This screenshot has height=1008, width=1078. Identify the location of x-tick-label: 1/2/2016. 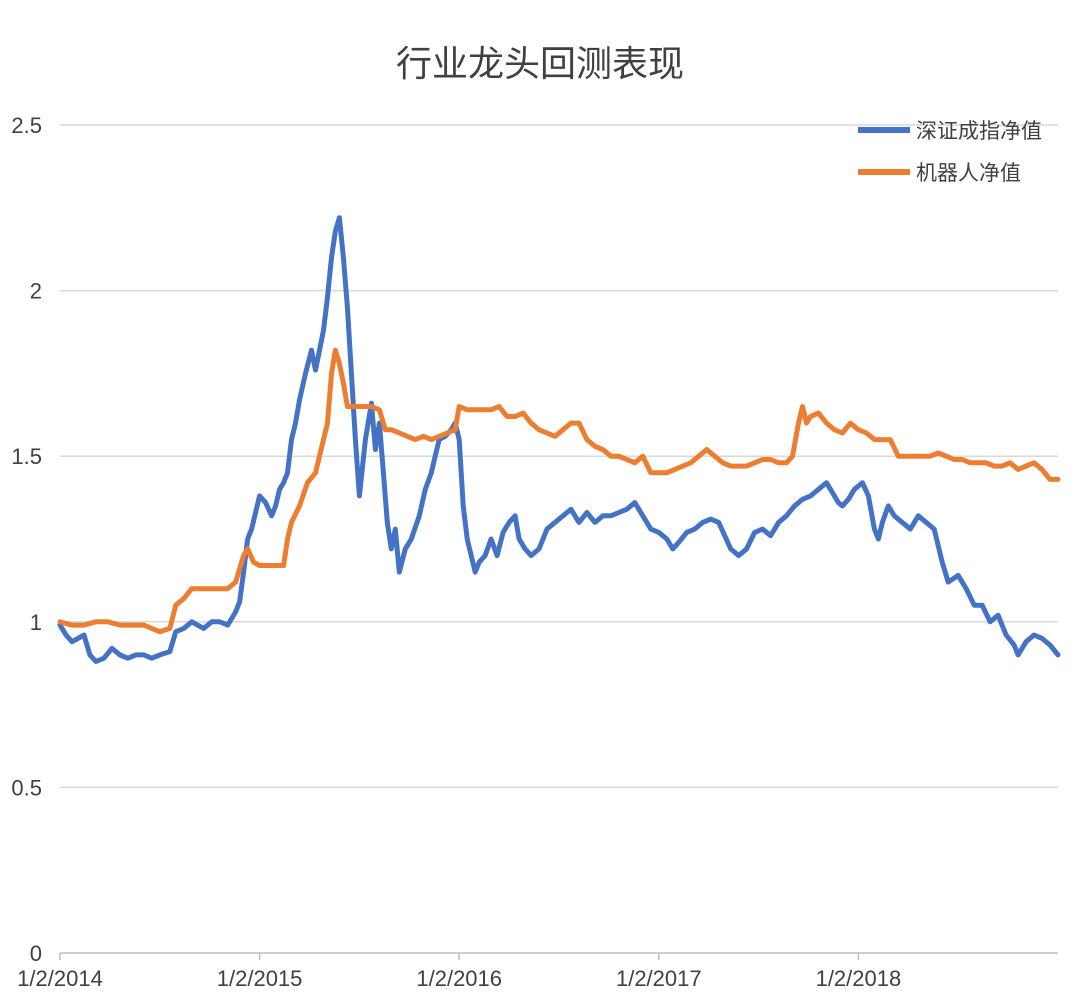
(459, 978).